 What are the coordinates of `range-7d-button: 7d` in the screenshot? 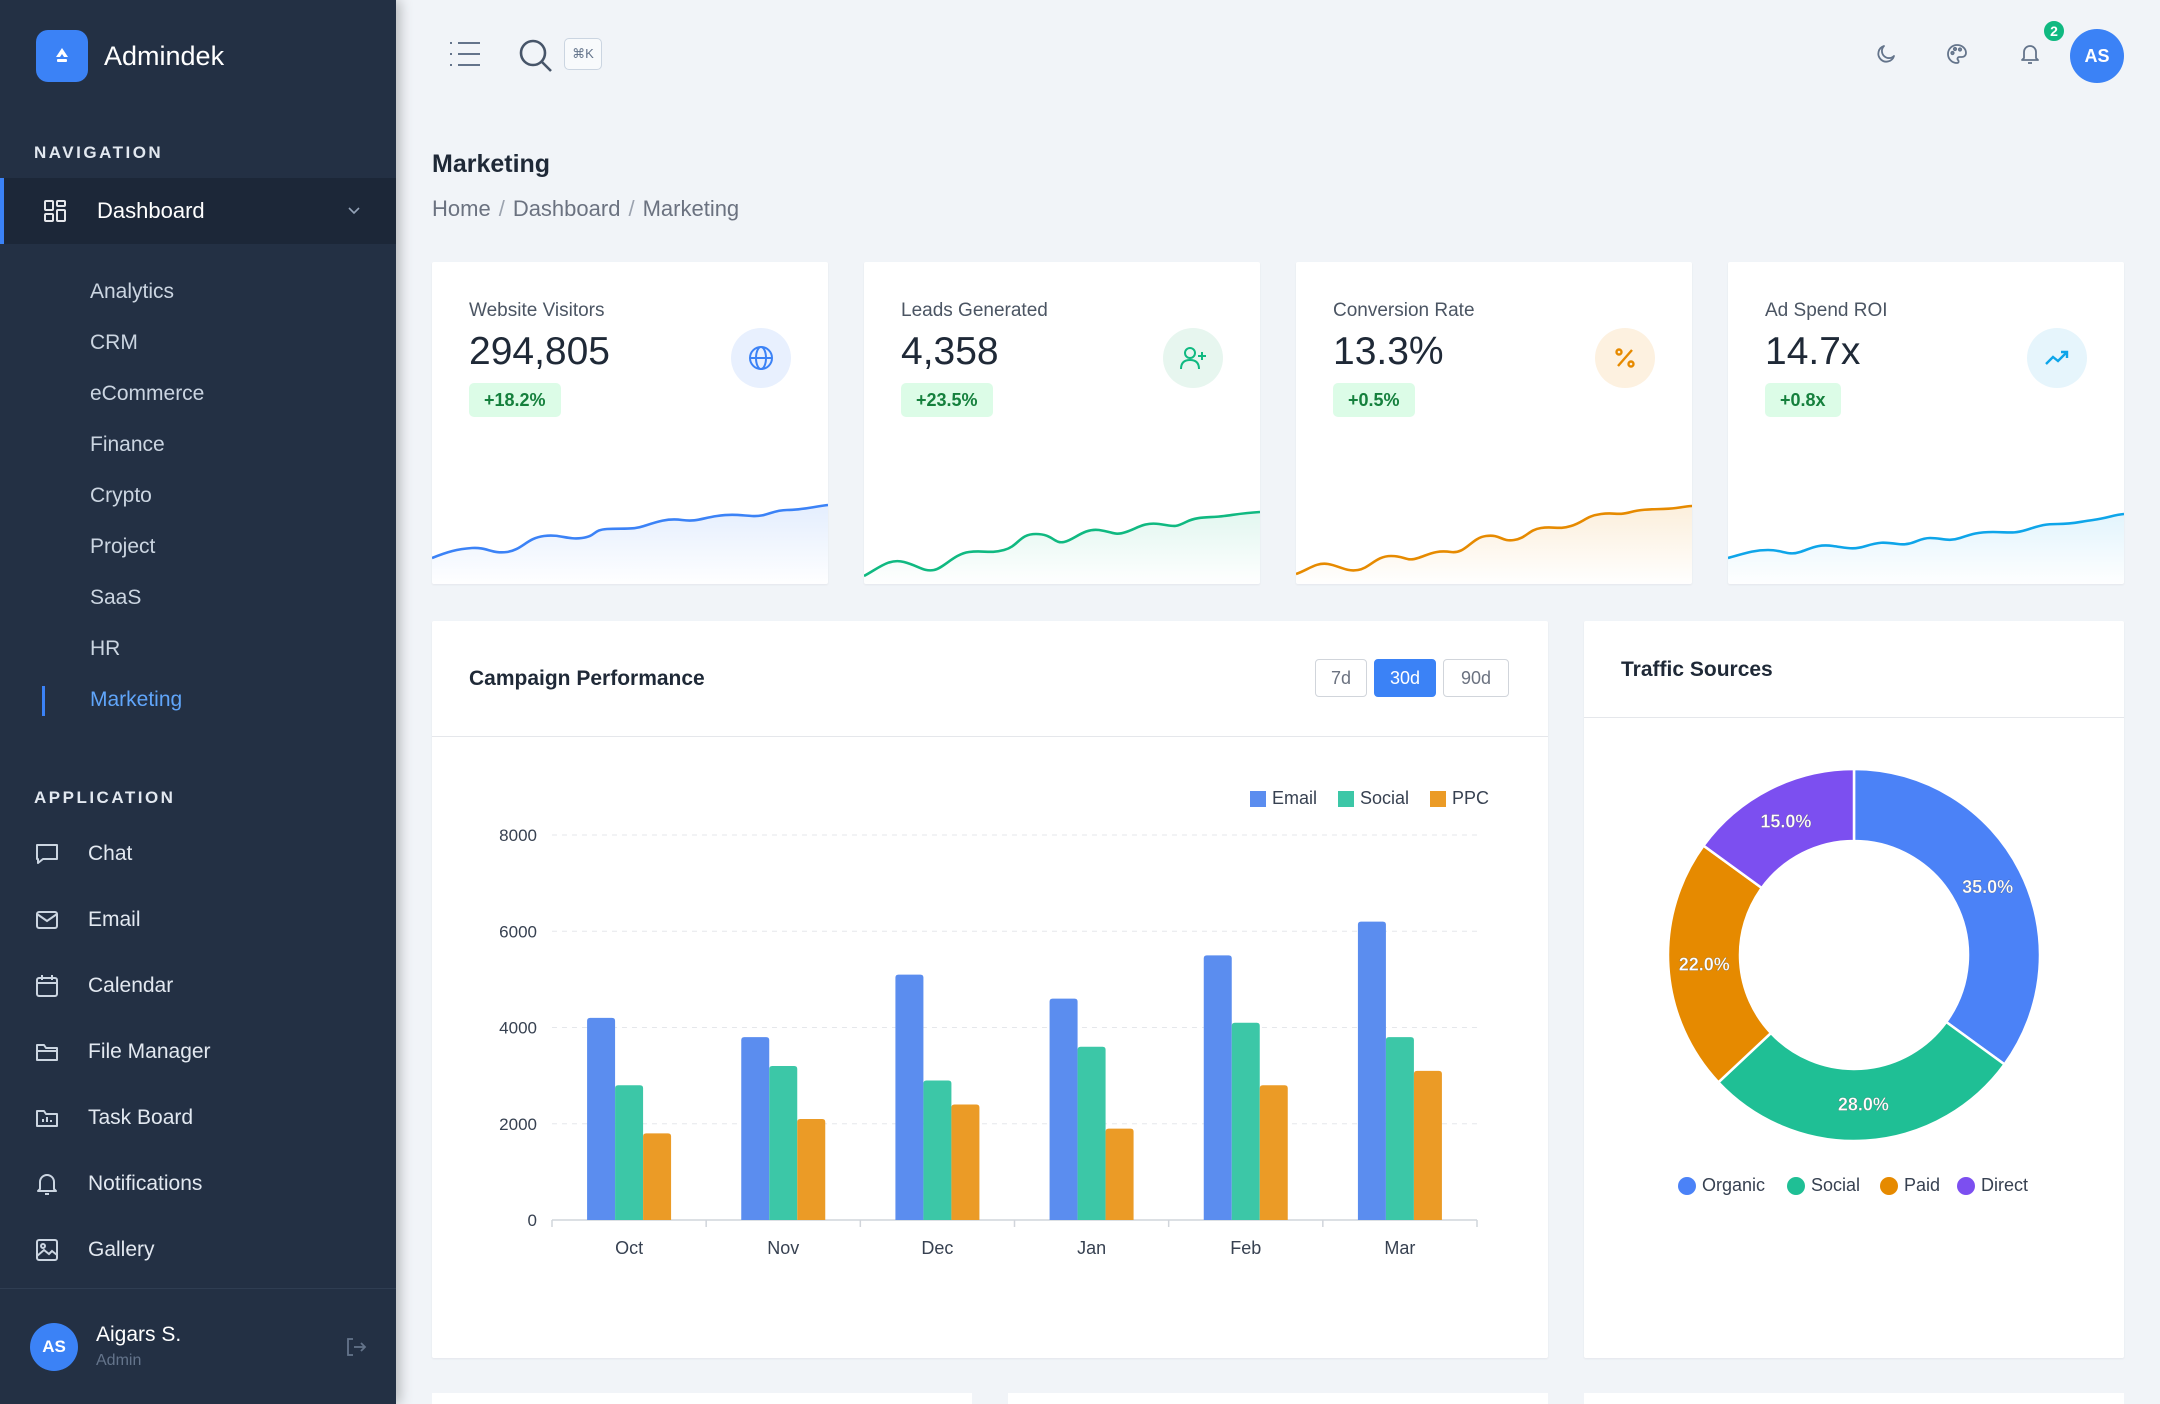 It's located at (1341, 678).